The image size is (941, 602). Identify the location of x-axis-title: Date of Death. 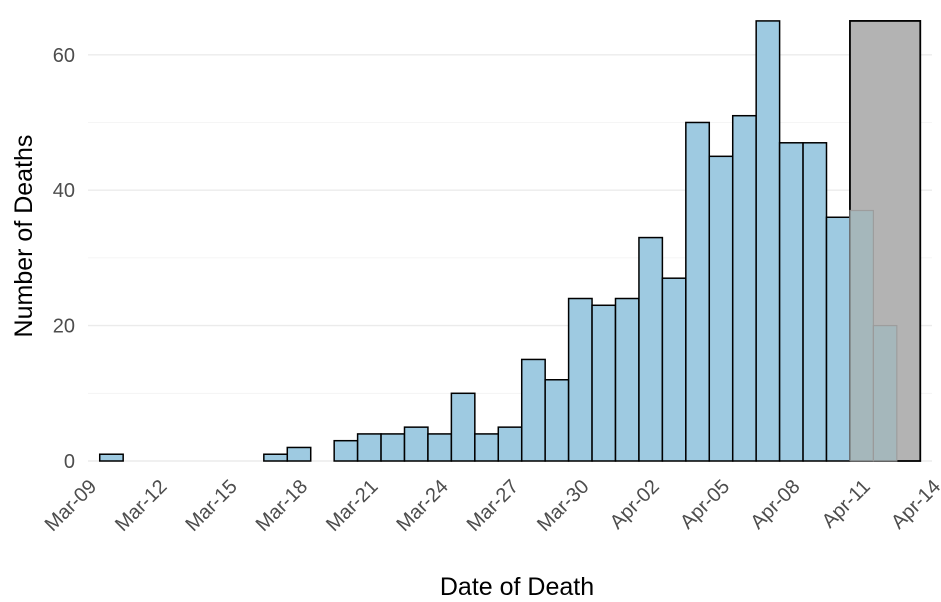
(517, 587).